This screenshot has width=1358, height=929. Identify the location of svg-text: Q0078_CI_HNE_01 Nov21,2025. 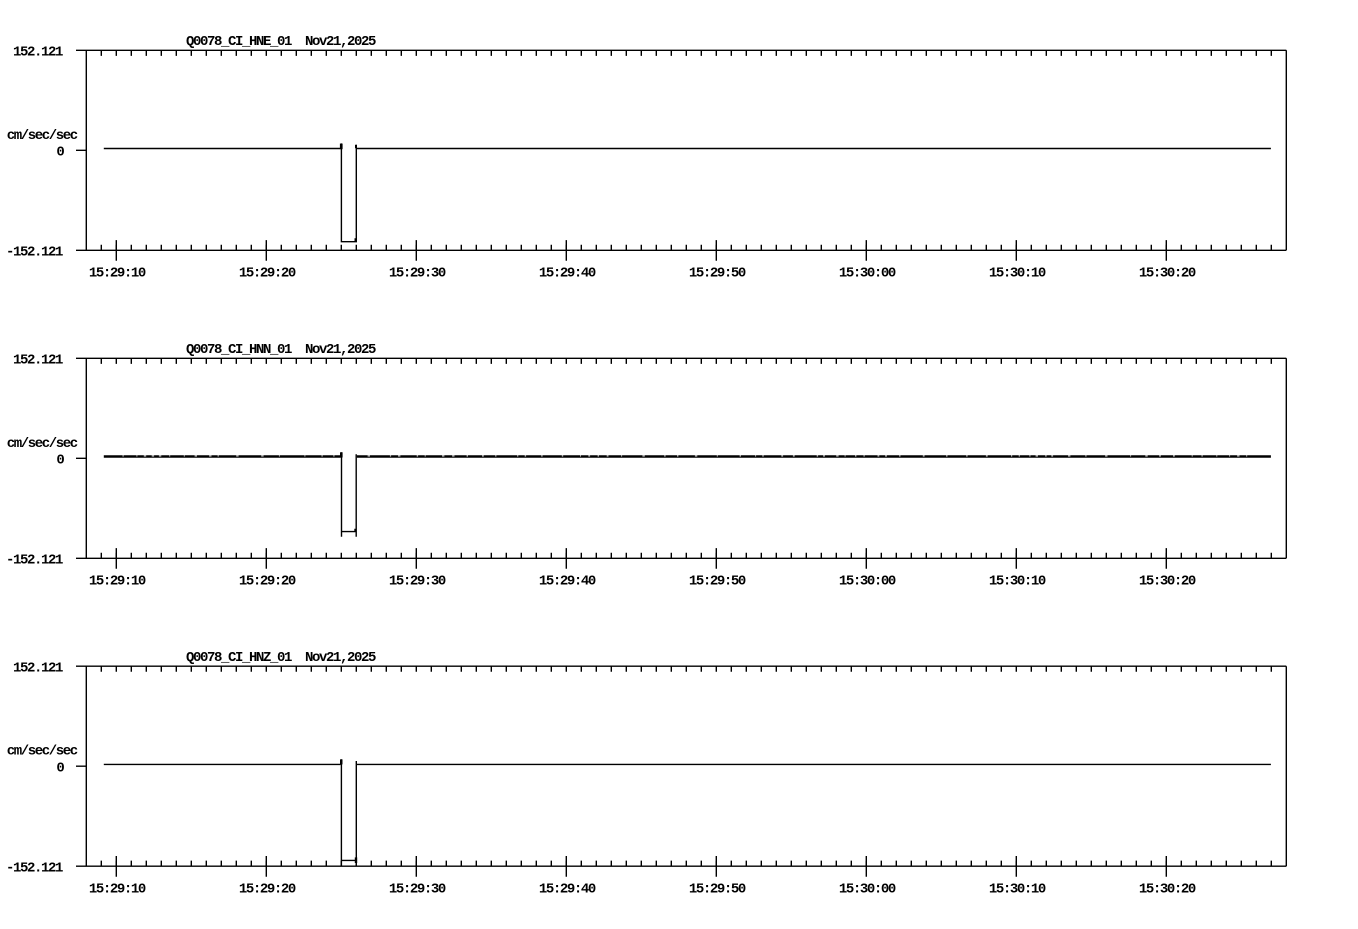
(281, 42).